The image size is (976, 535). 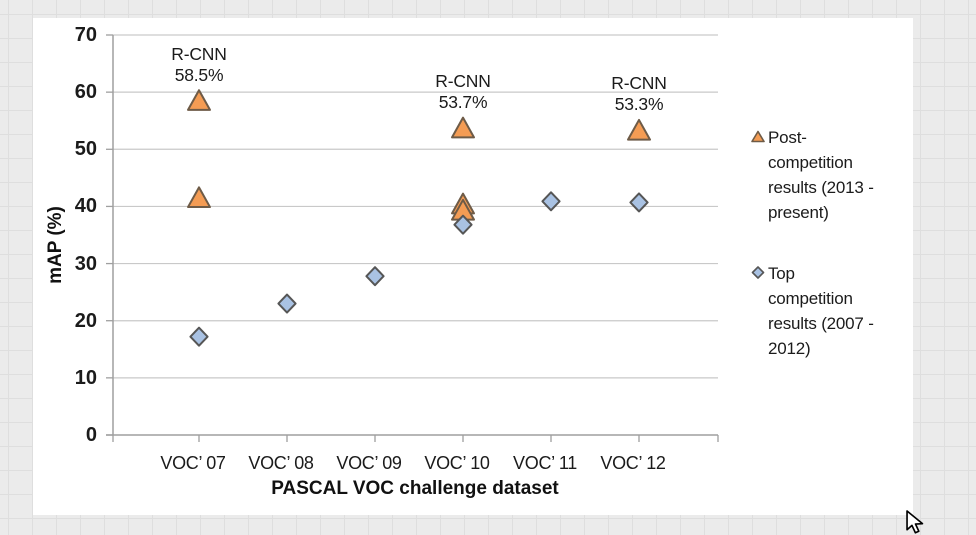 What do you see at coordinates (463, 102) in the screenshot?
I see `annotation-line: 53.7%` at bounding box center [463, 102].